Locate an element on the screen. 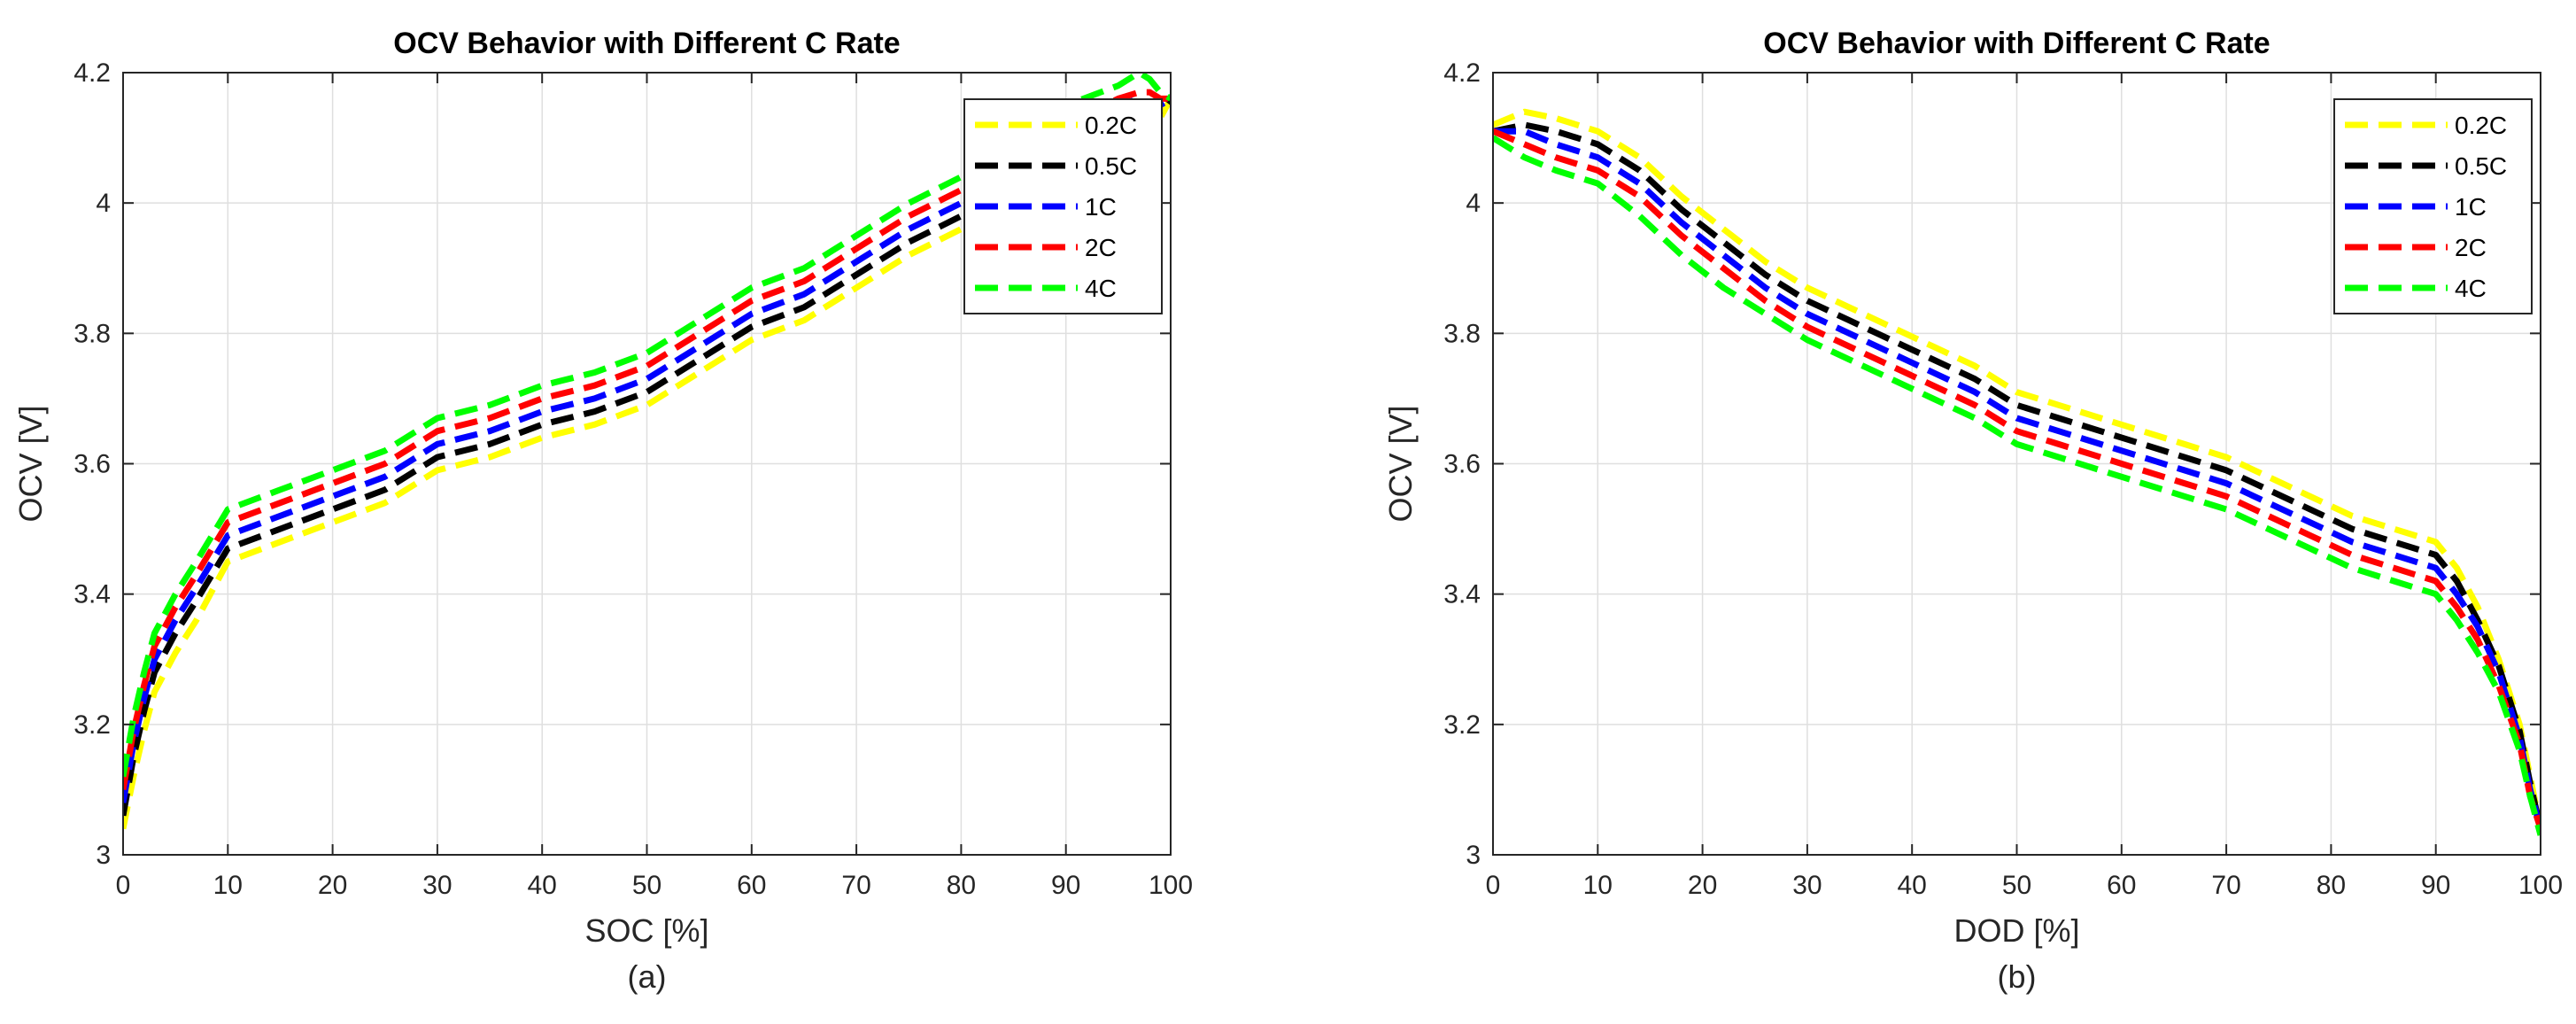  x-axis-label: DOD [%] is located at coordinates (2016, 930).